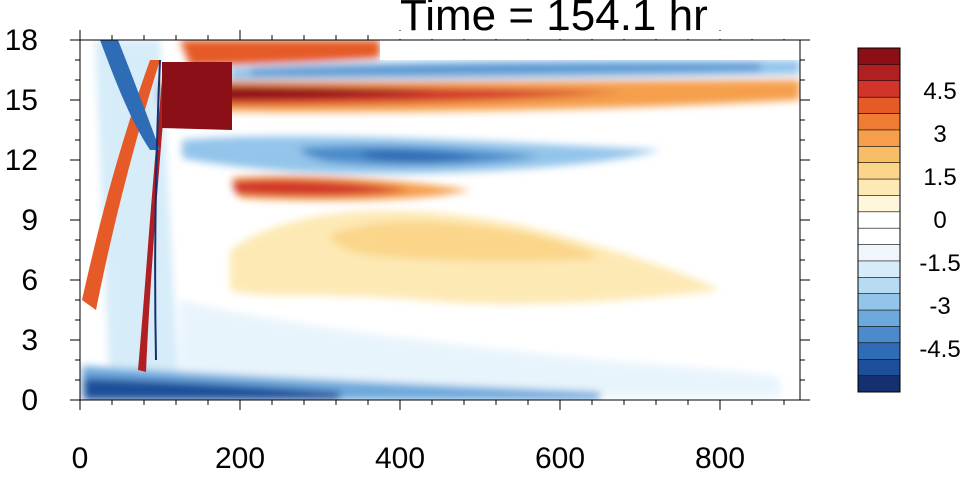 This screenshot has width=965, height=478. Describe the element at coordinates (21, 100) in the screenshot. I see `y-tick-label: 15` at that location.